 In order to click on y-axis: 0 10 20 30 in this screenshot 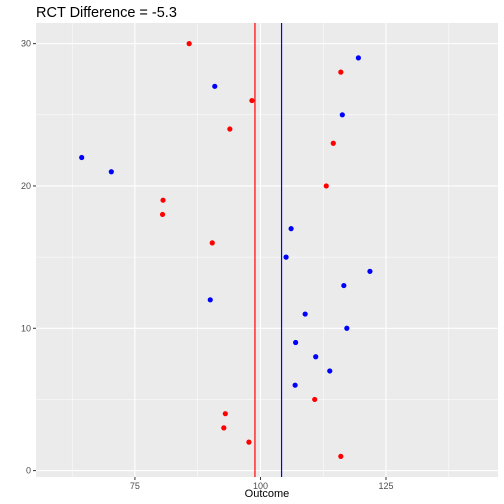, I will do `click(28, 257)`.